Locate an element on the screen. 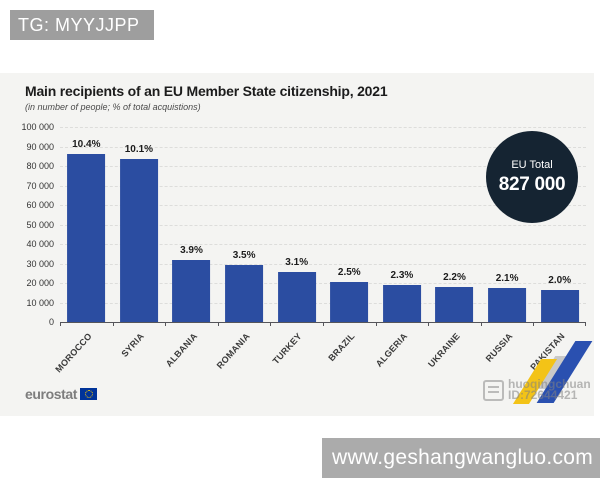  bar-value-label: 3.1% is located at coordinates (297, 263).